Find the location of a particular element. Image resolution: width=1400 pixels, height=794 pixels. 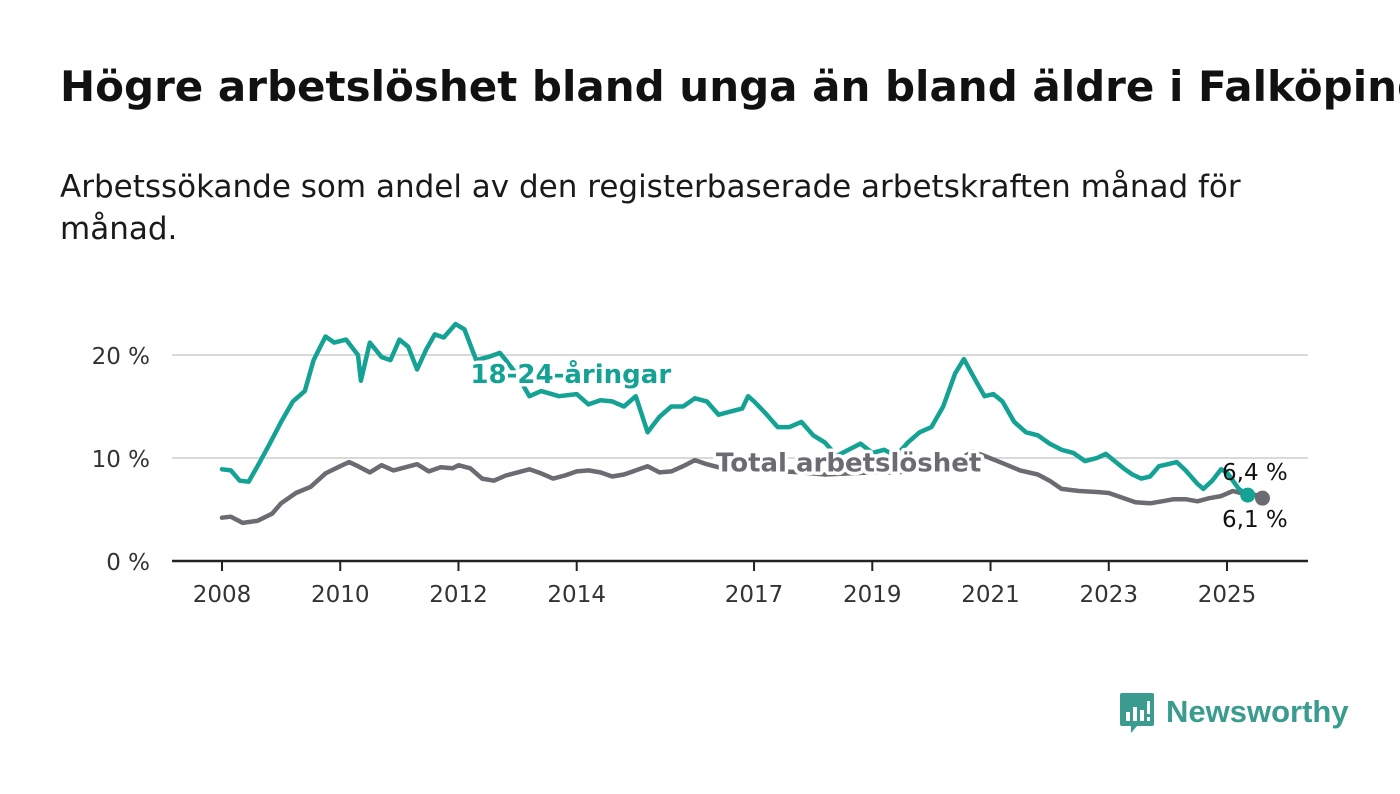

y-tick-label: 20 % is located at coordinates (121, 357).